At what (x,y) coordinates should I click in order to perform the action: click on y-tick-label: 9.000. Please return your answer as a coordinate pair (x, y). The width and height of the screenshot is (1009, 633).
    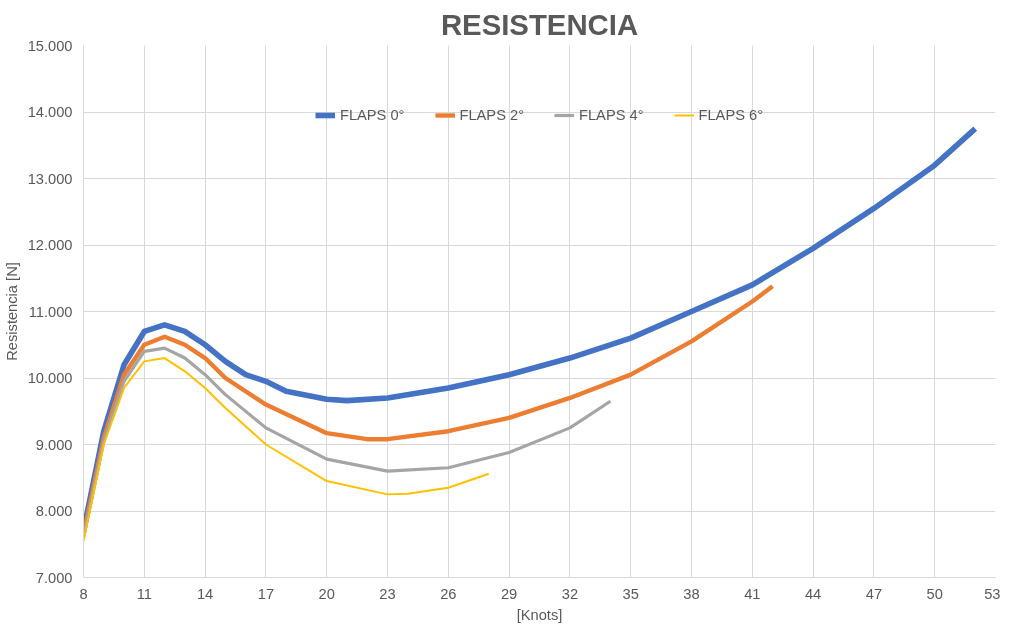
    Looking at the image, I should click on (54, 444).